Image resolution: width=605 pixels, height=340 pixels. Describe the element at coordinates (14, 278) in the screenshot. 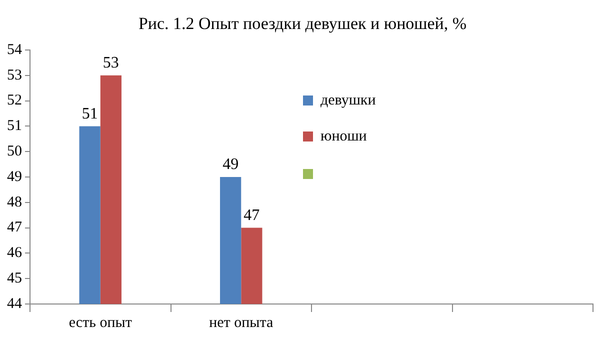

I see `y-tick-label: 45` at that location.